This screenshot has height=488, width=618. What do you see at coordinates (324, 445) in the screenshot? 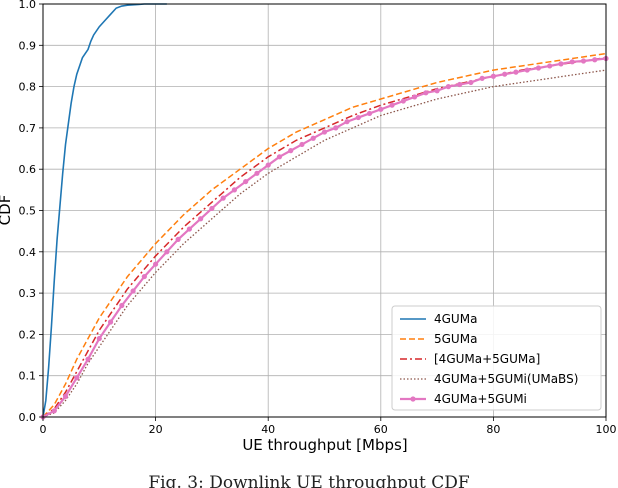
I see `x-axis-title: UE throughput [Mbps]` at bounding box center [324, 445].